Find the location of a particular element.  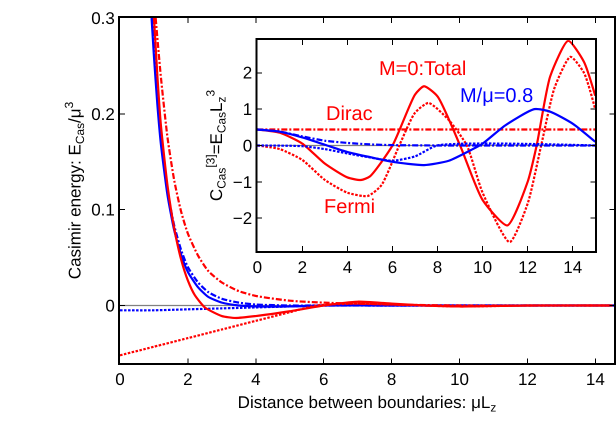

annotation: M=0:Total is located at coordinates (422, 69).